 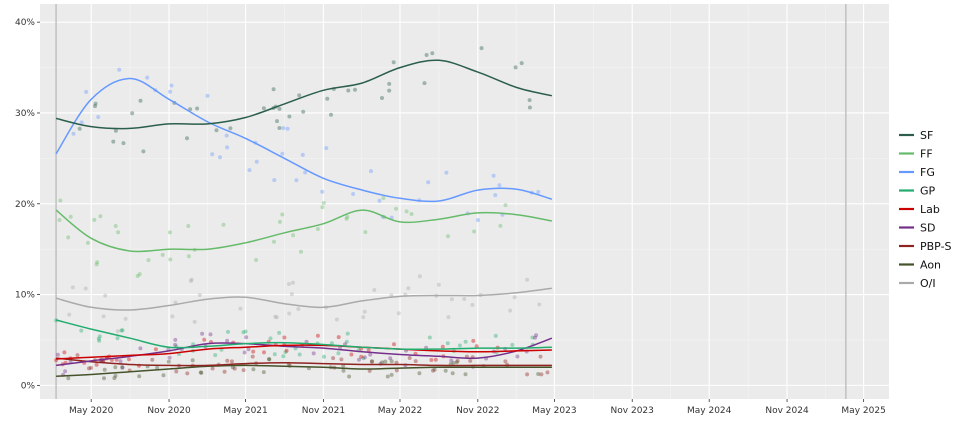 I want to click on trend-line-pbp-s, so click(x=304, y=362).